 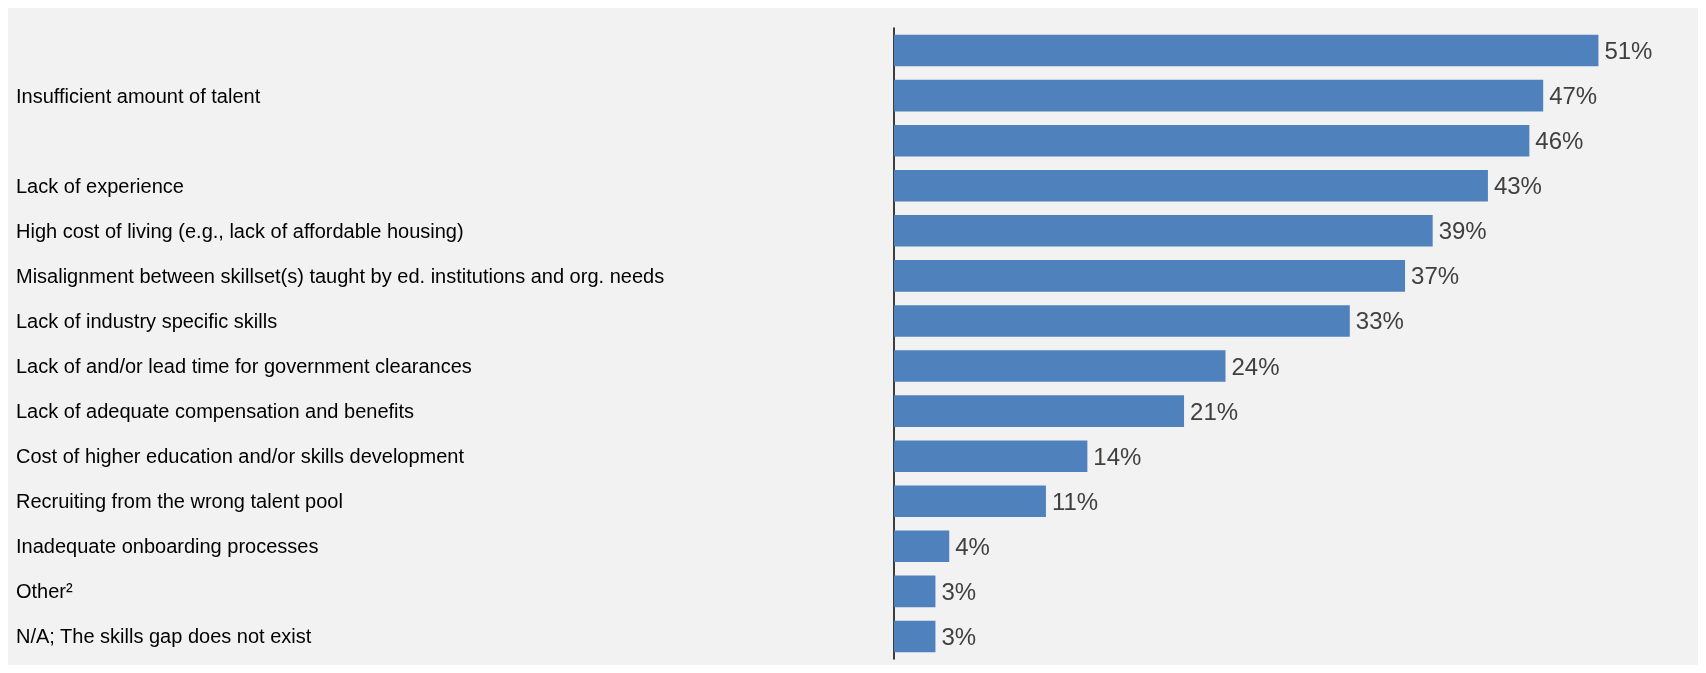 I want to click on y-tick-label: N/A; The skills gap does not exist, so click(x=164, y=636).